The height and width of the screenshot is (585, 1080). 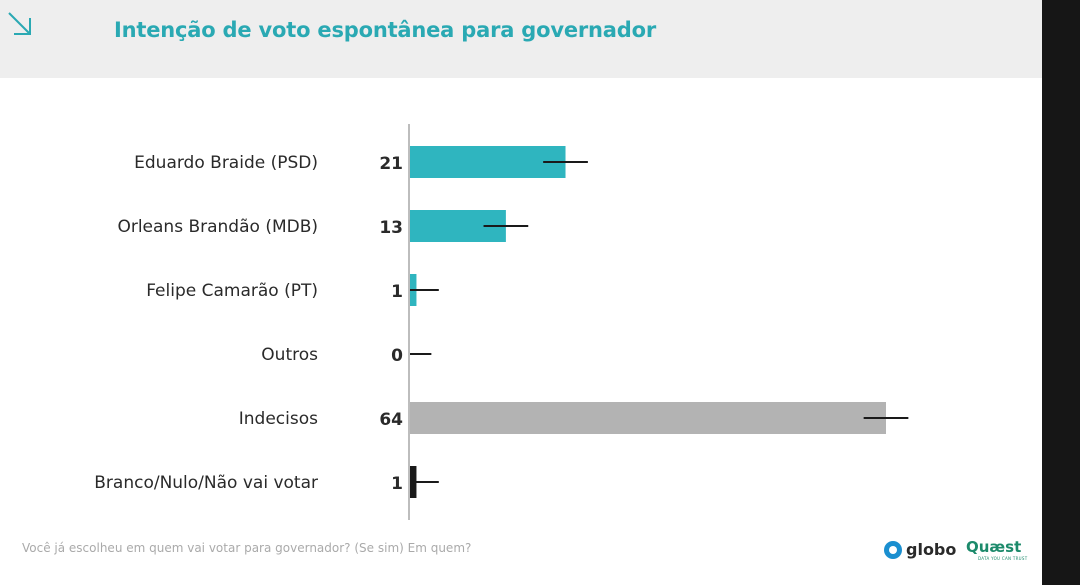 What do you see at coordinates (278, 419) in the screenshot?
I see `category-label: Indecisos` at bounding box center [278, 419].